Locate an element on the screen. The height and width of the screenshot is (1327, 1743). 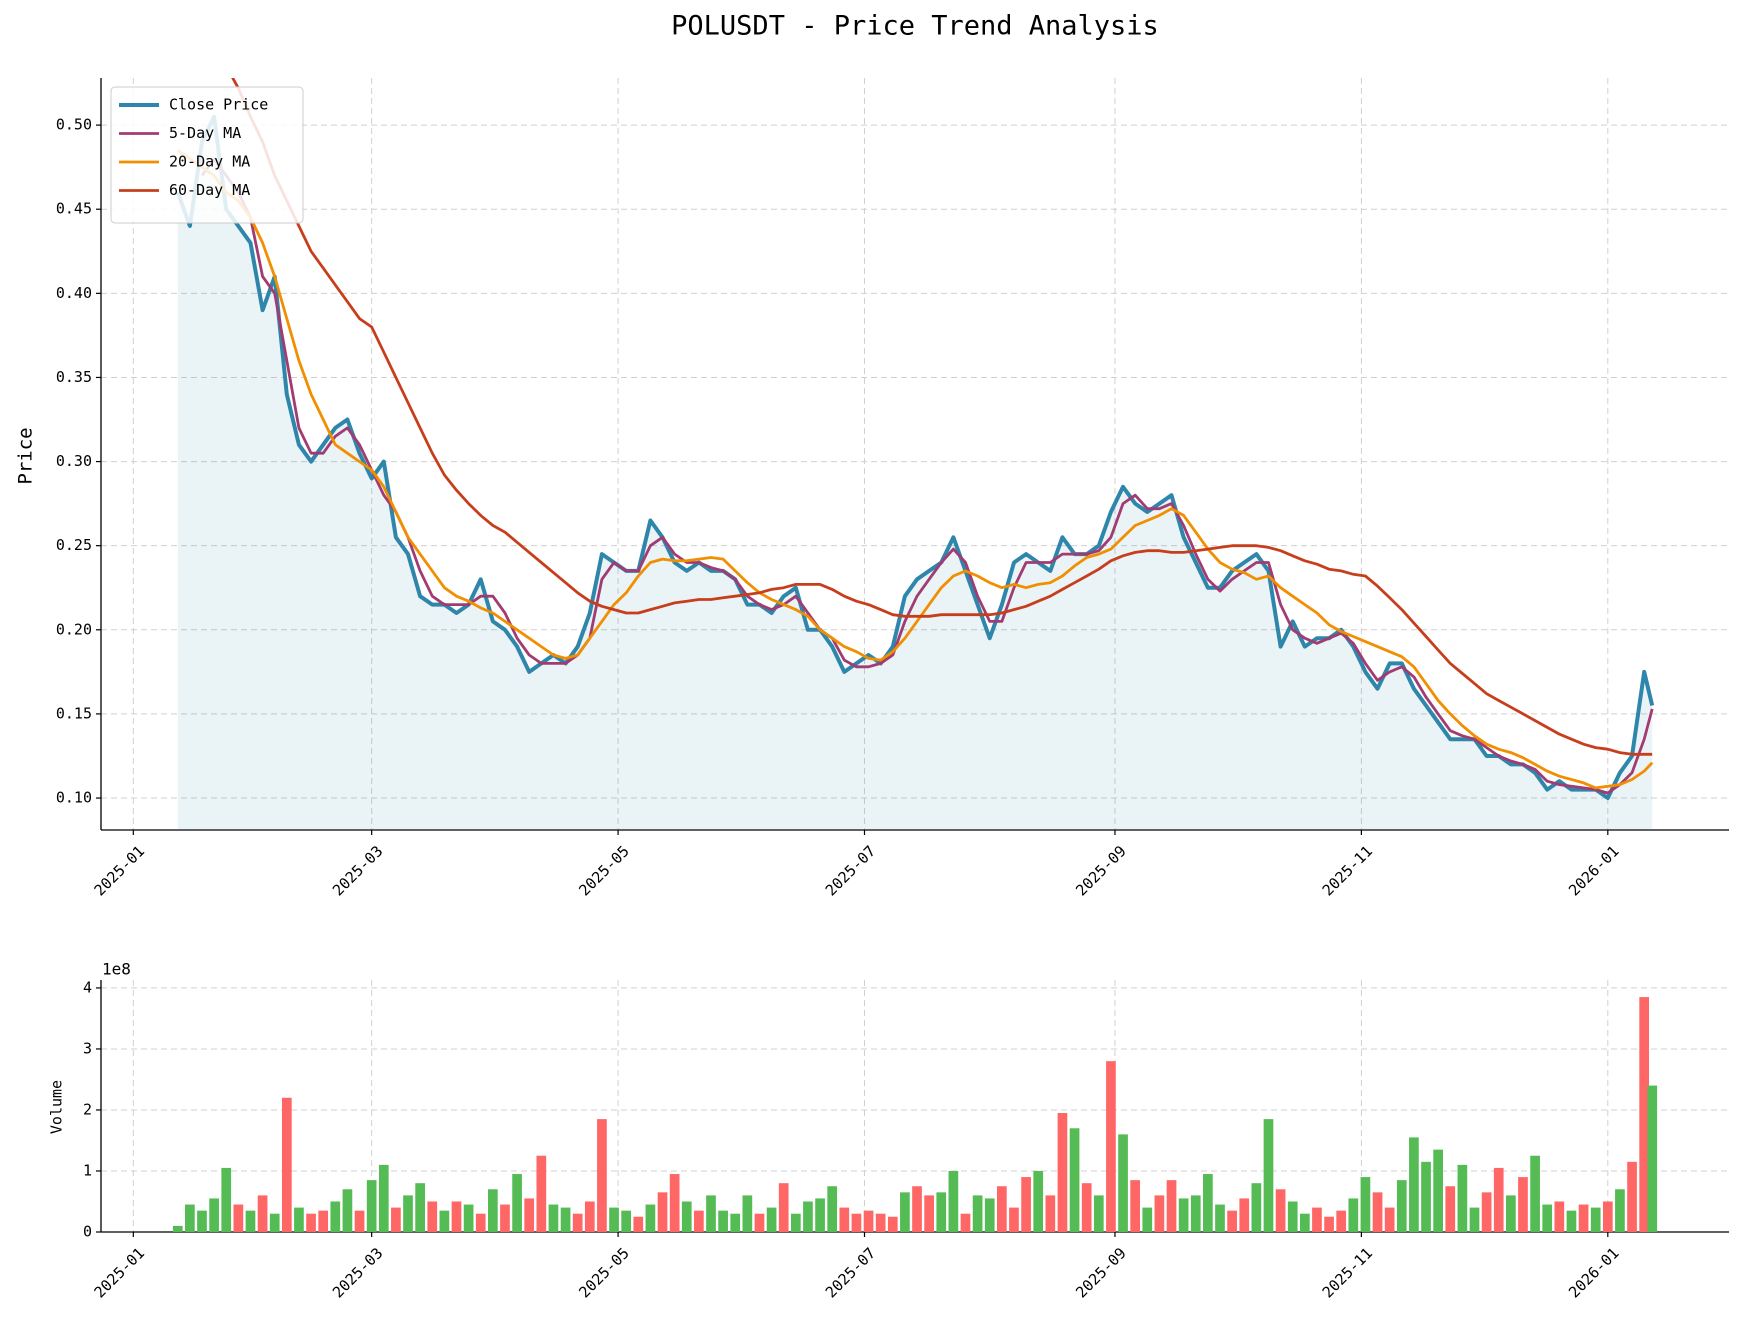
y-tick-label: 0.15 is located at coordinates (74, 713).